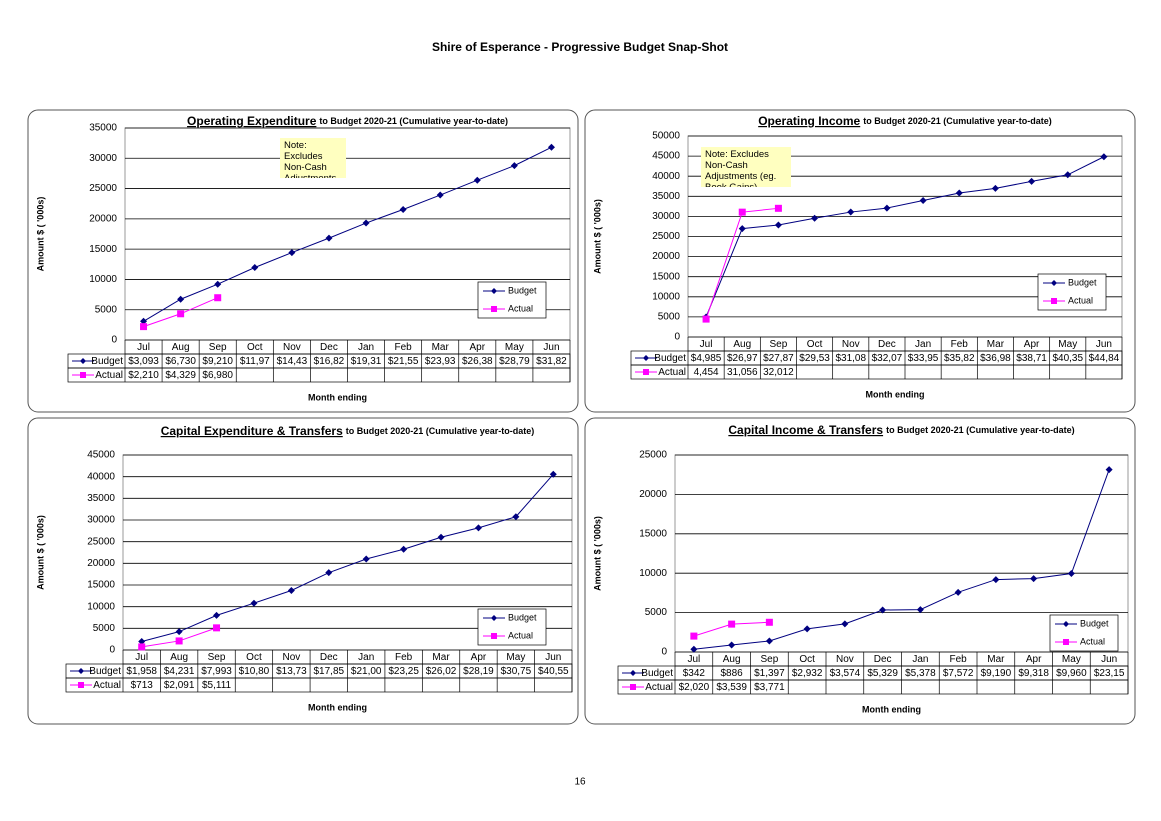 This screenshot has width=1161, height=821. Describe the element at coordinates (882, 673) in the screenshot. I see `table-value: $5,329` at that location.